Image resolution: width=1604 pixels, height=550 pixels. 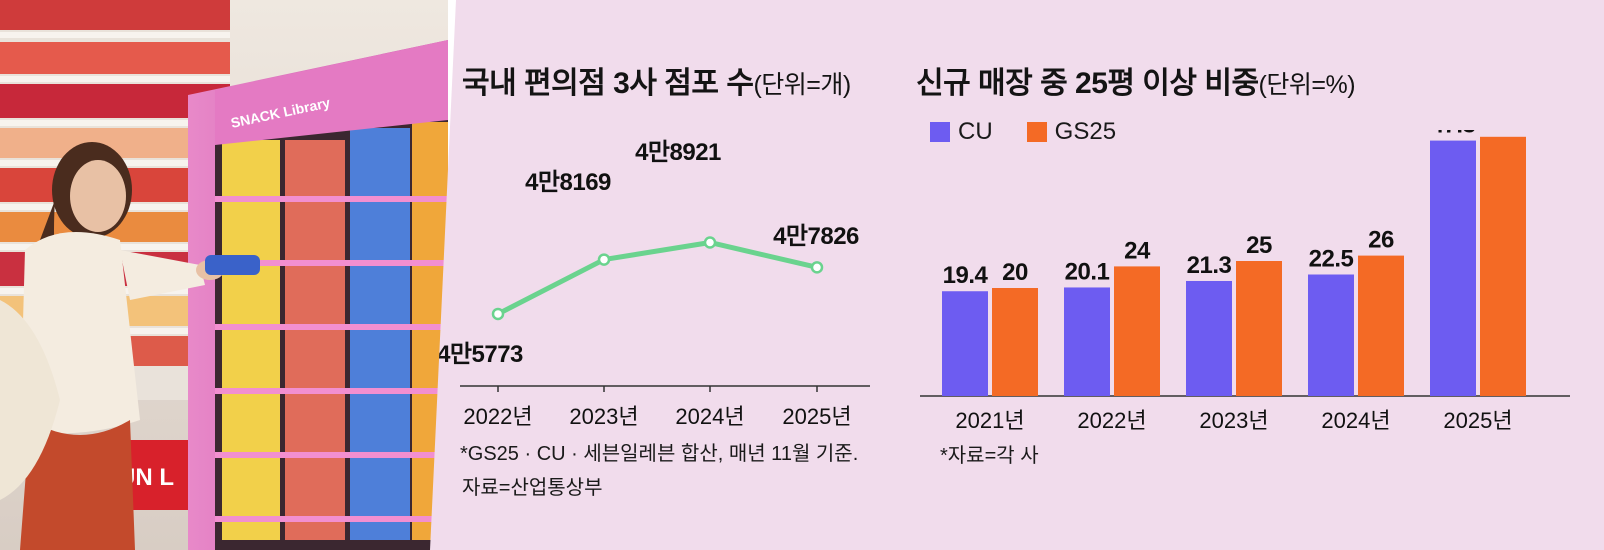 What do you see at coordinates (497, 416) in the screenshot?
I see `line-x-label-0: 2022년` at bounding box center [497, 416].